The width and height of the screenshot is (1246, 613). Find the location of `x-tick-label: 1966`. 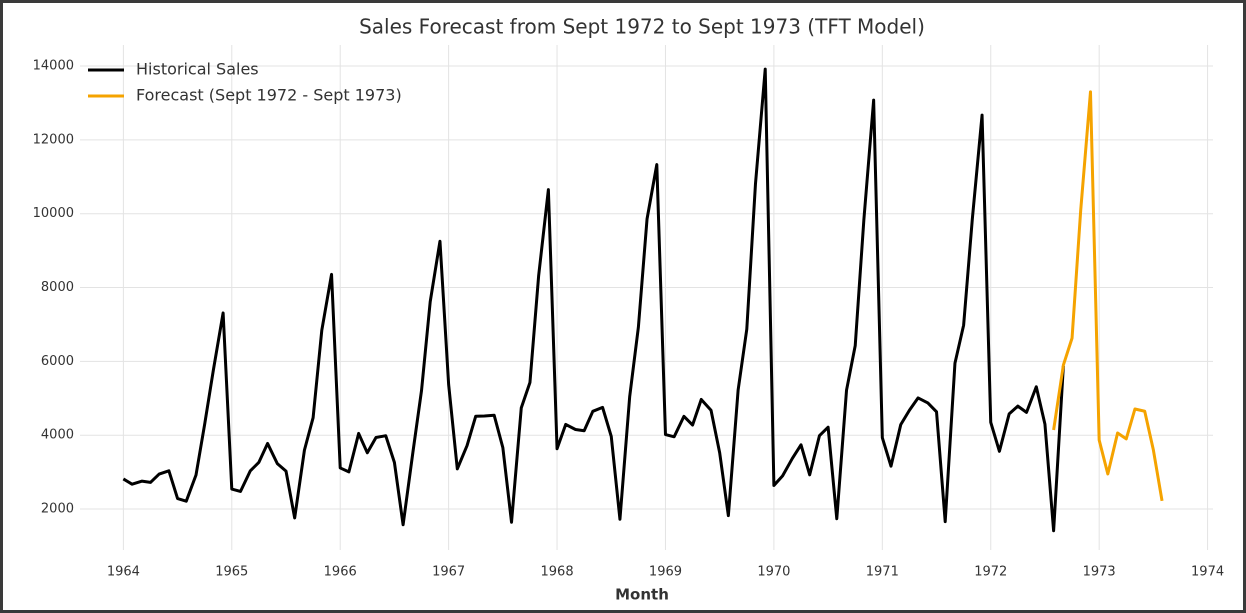

x-tick-label: 1966 is located at coordinates (340, 572).